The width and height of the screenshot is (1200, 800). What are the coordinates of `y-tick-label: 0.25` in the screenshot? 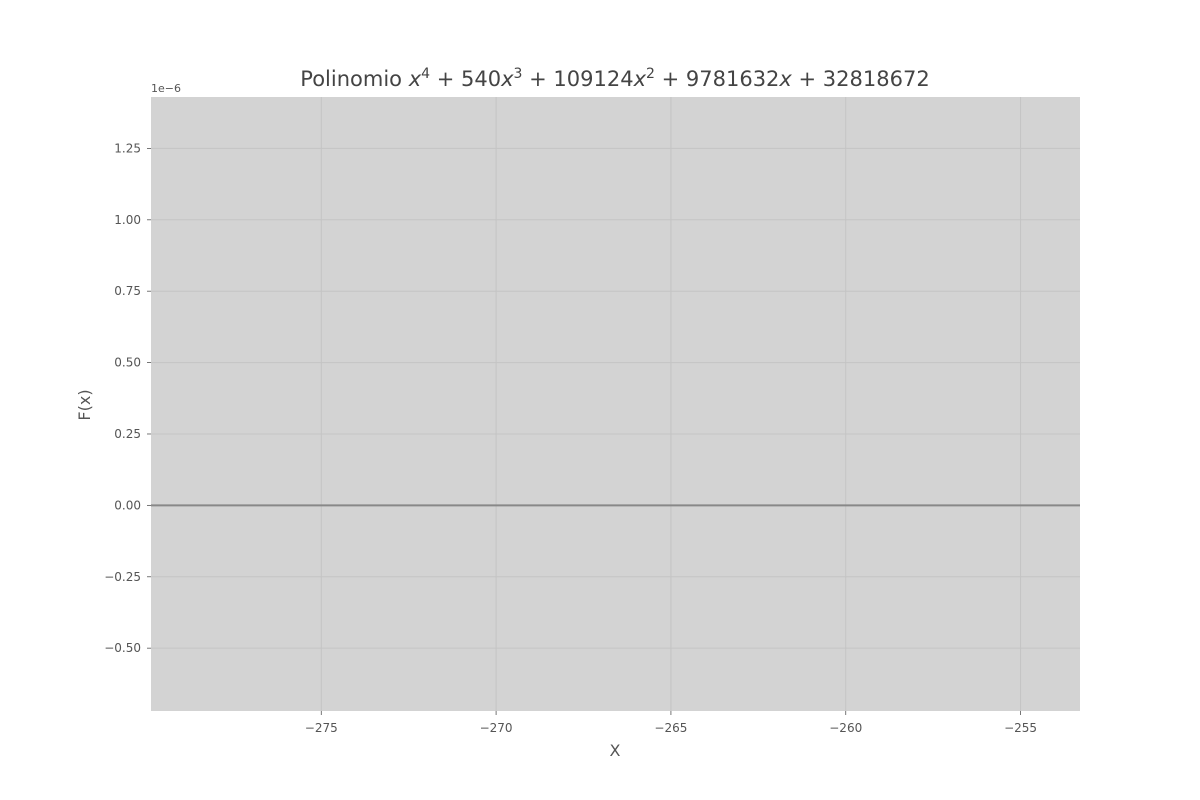 It's located at (127, 434).